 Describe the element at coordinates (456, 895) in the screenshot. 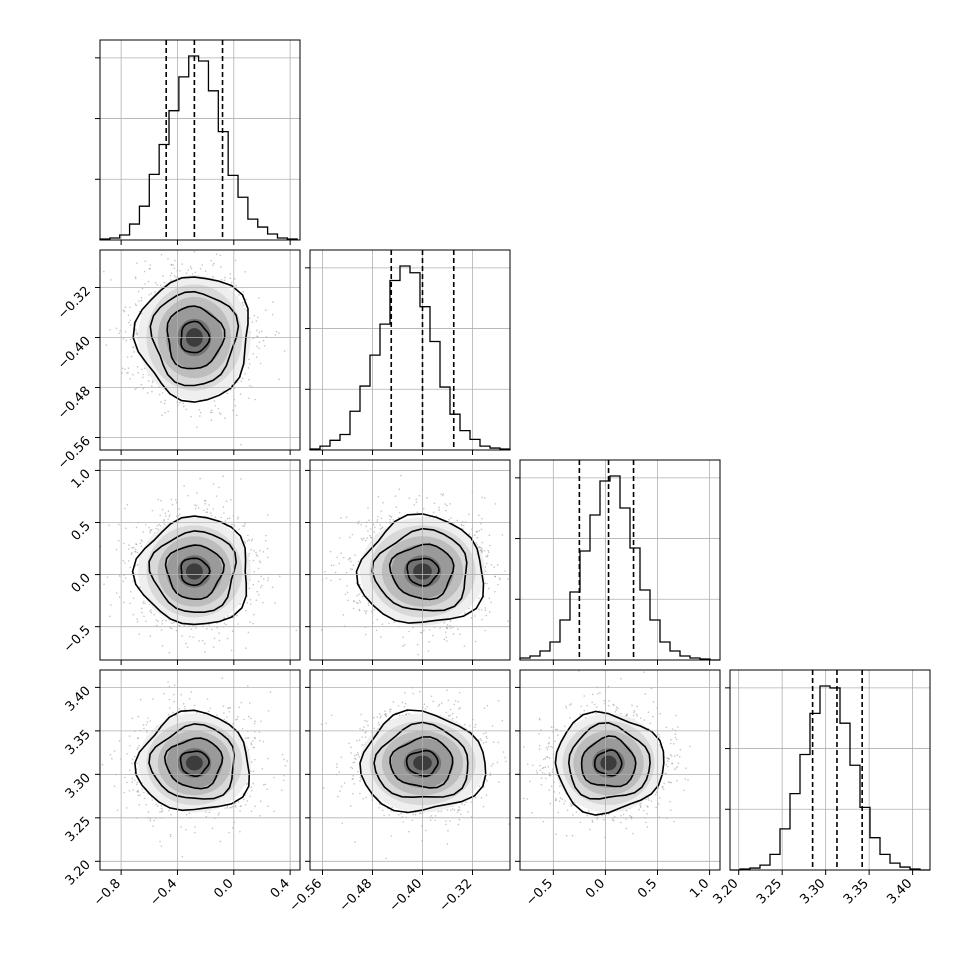

I see `x-tick-label: −0.32` at that location.